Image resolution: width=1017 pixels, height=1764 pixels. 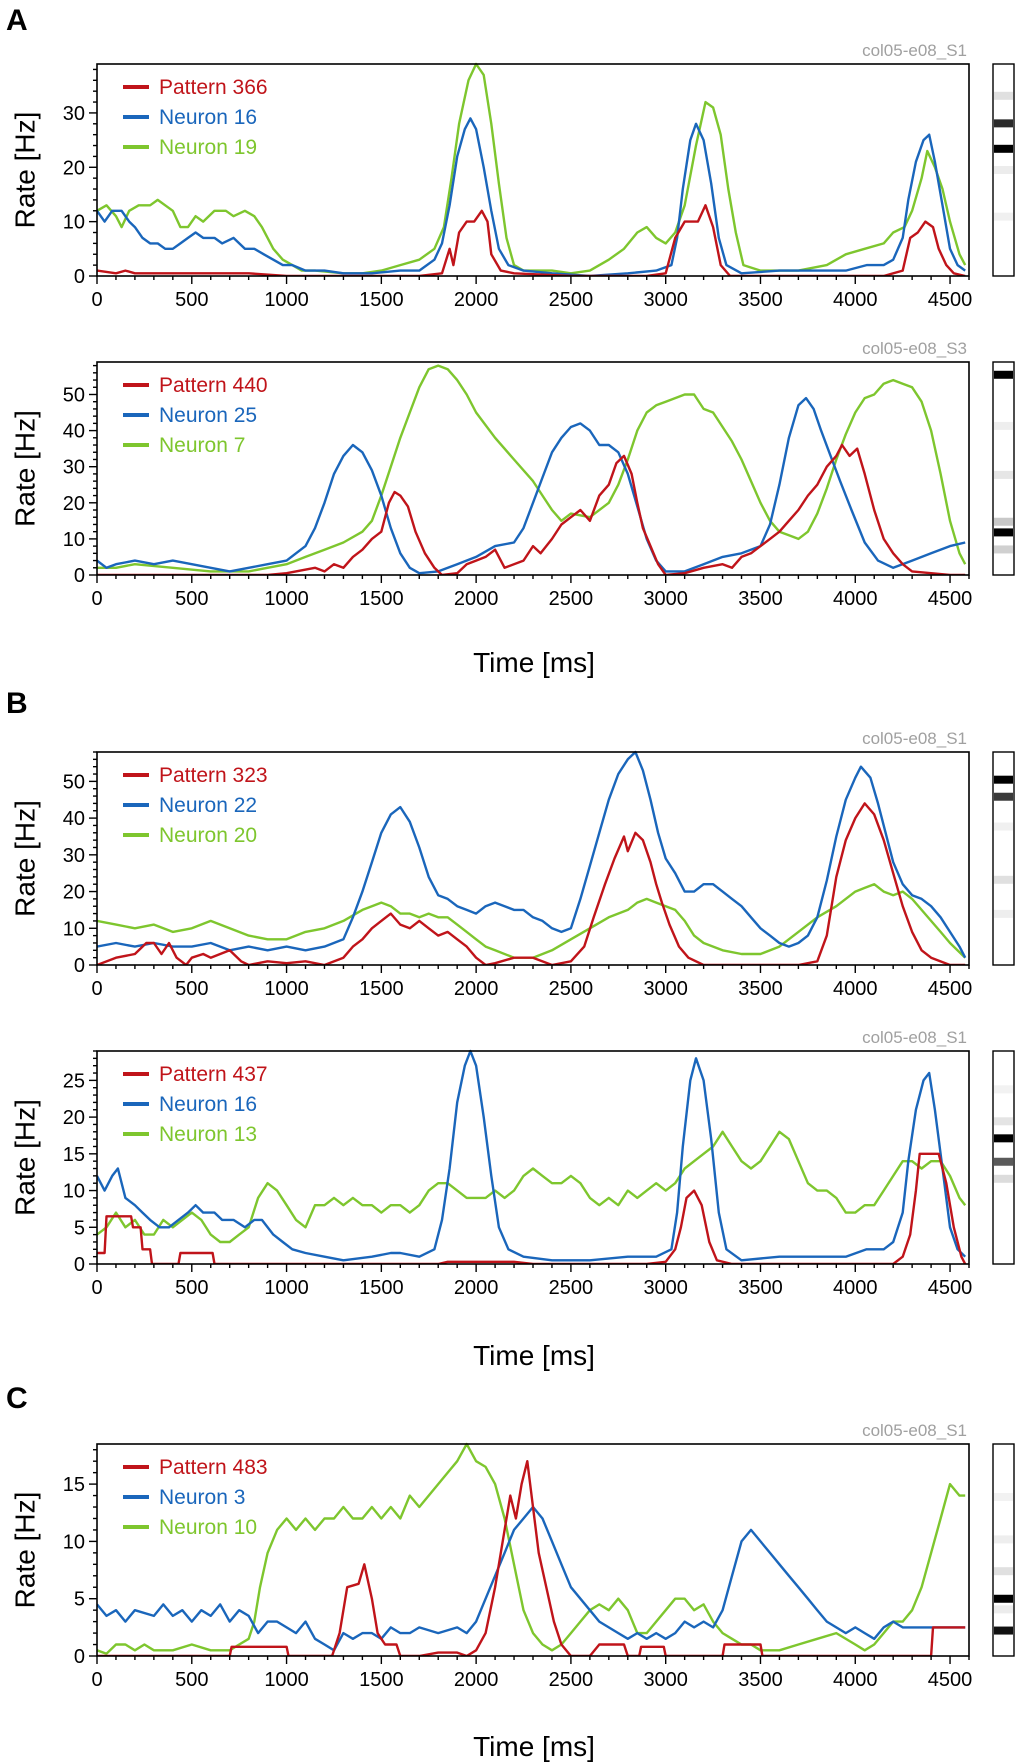 I want to click on legend-label: Neuron 13, so click(x=208, y=1134).